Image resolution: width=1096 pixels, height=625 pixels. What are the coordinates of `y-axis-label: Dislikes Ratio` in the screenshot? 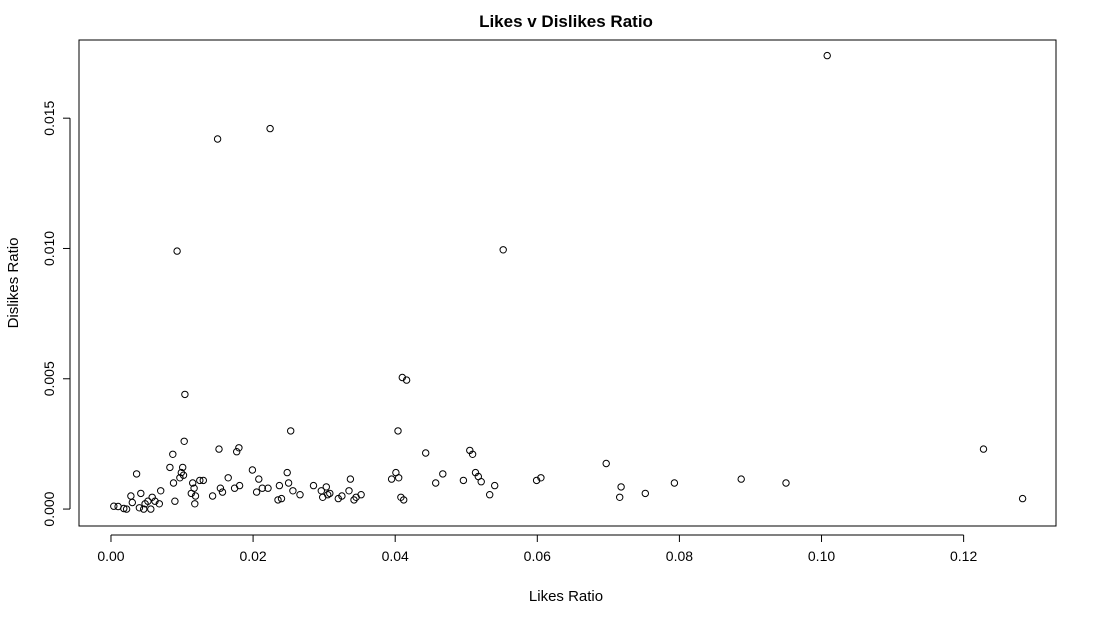 It's located at (13, 283).